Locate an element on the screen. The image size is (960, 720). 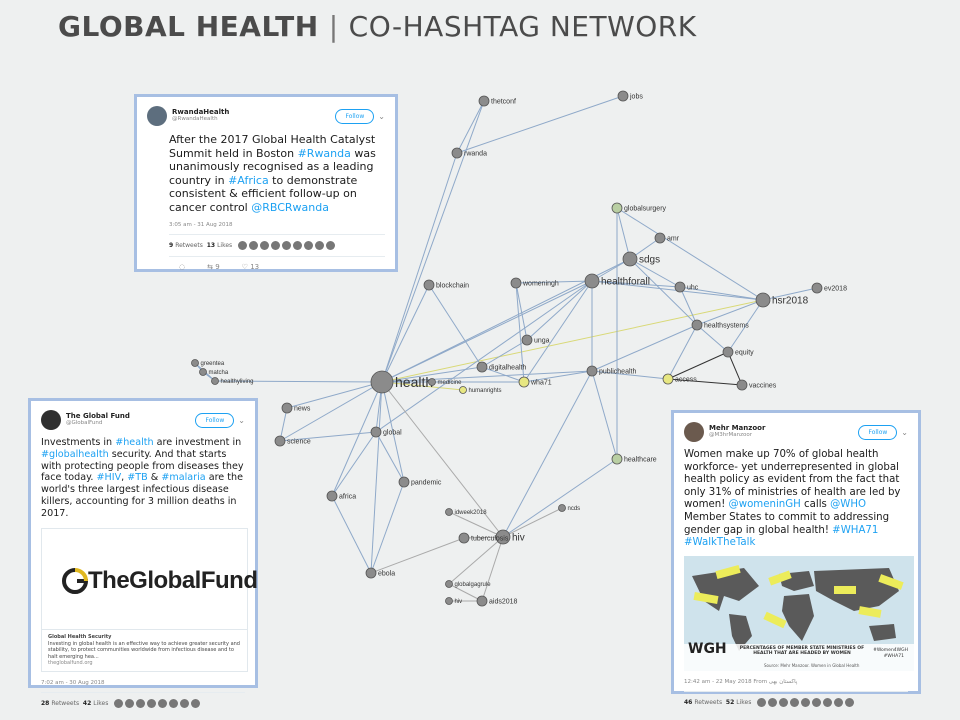
network-node-news is located at coordinates (287, 408).